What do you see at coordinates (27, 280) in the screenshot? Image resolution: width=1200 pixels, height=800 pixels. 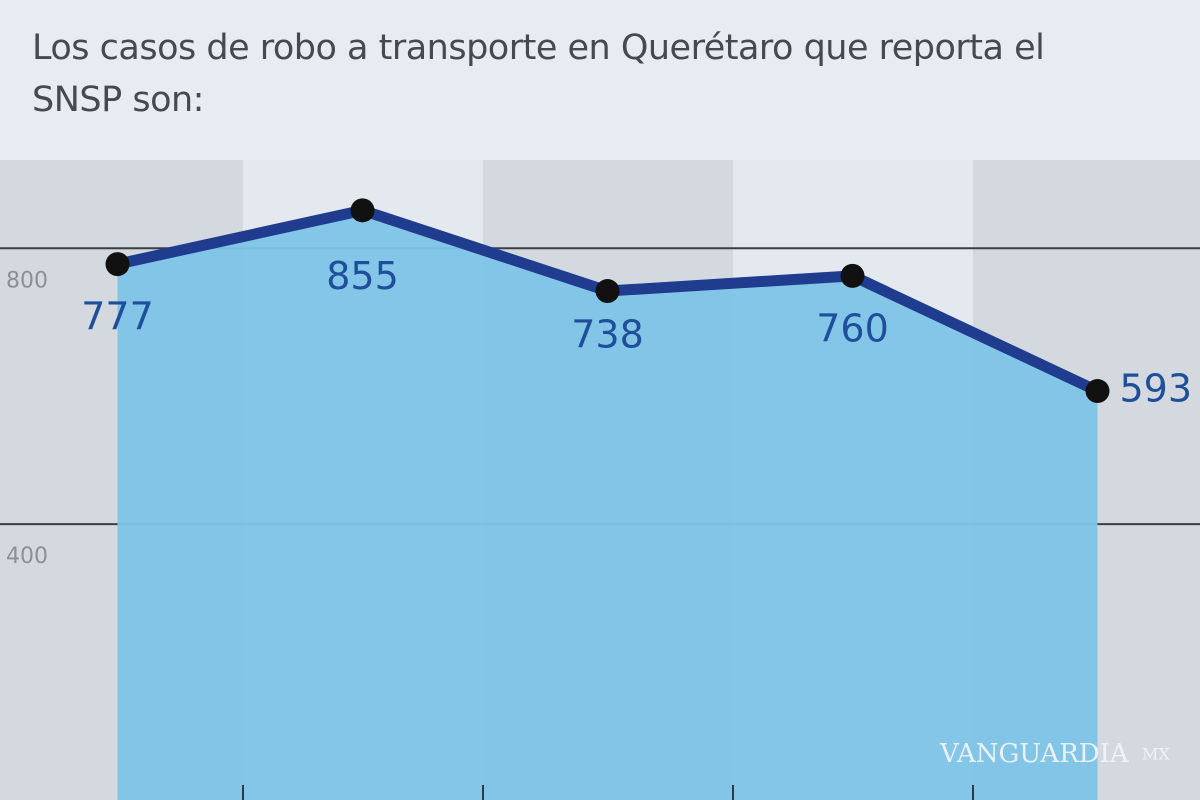 I see `y-tick-label: 800` at bounding box center [27, 280].